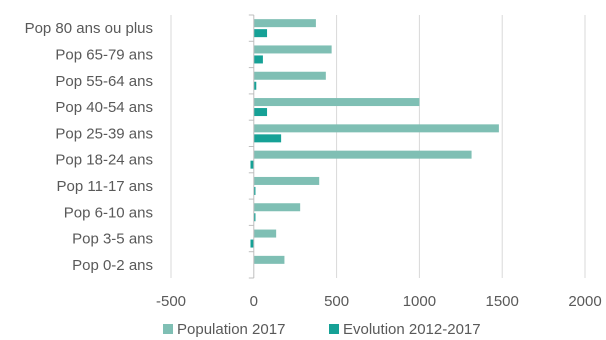 The image size is (606, 340). Describe the element at coordinates (104, 160) in the screenshot. I see `category-label: Pop 18-24 ans` at that location.